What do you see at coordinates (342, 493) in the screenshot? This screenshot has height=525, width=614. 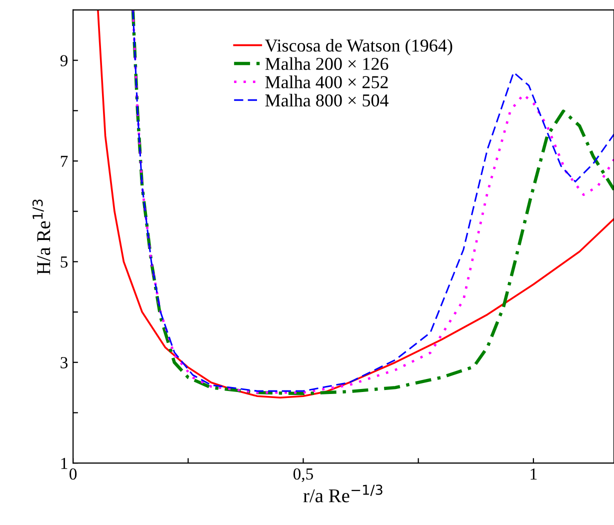 I see `x-axis-title: r/a Re$^{−1/3}$` at bounding box center [342, 493].